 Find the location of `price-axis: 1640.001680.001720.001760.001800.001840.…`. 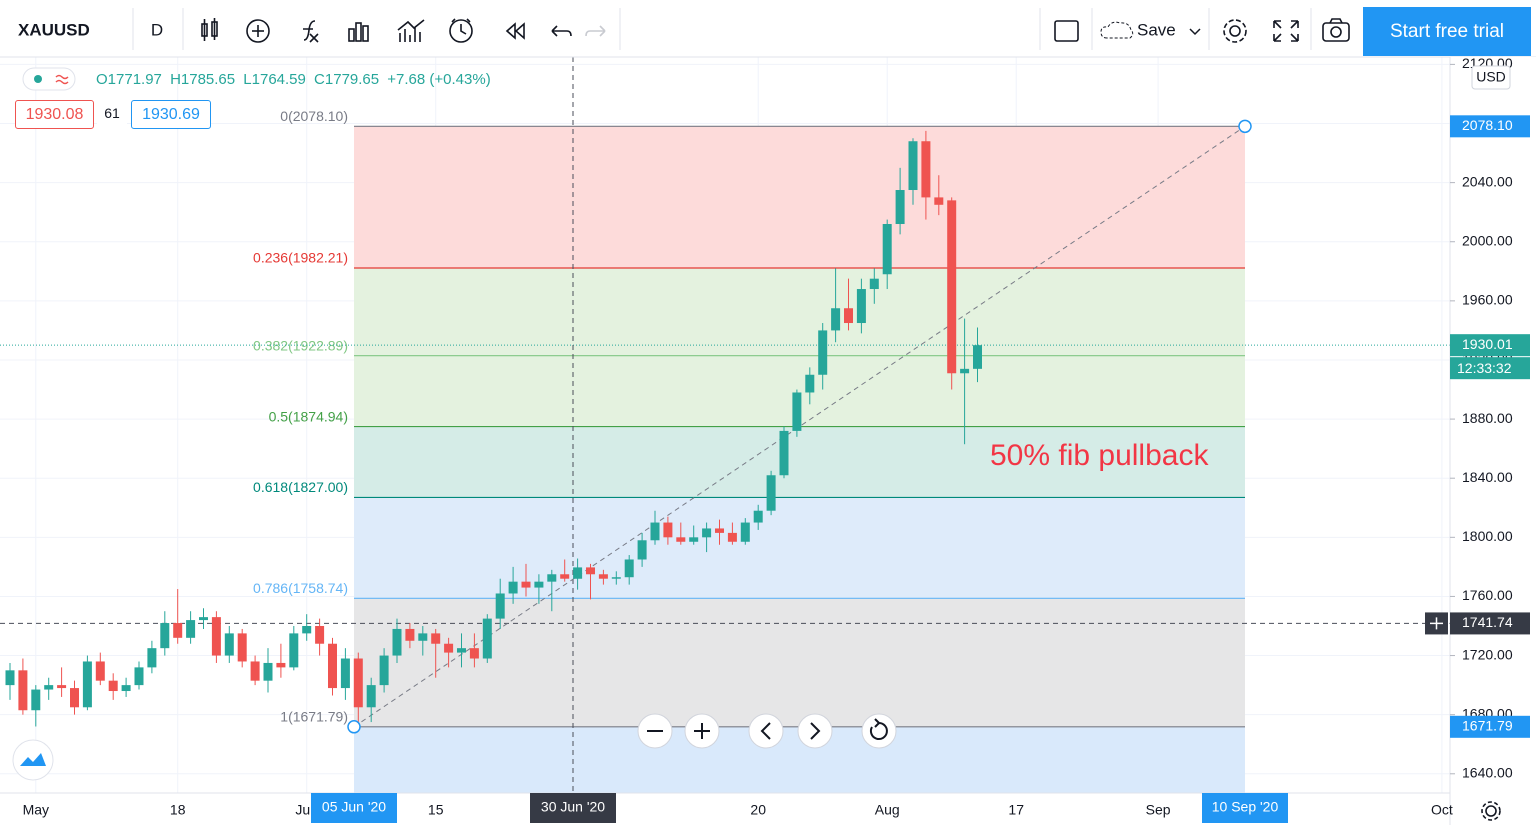

price-axis: 1640.001680.001720.001760.001800.001840.… is located at coordinates (1480, 440).